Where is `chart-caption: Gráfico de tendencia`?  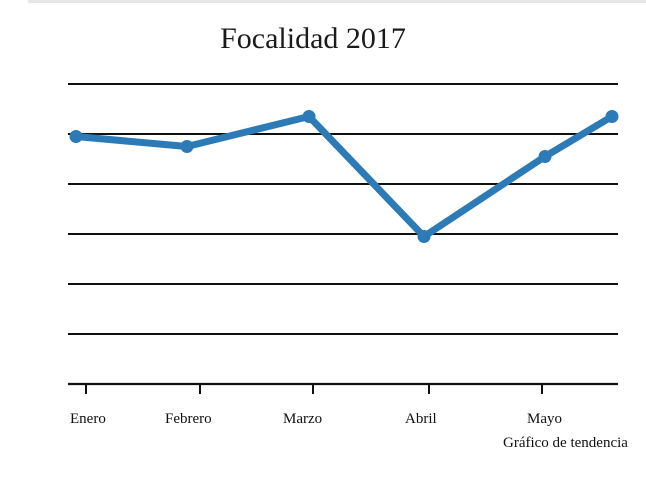 chart-caption: Gráfico de tendencia is located at coordinates (565, 443).